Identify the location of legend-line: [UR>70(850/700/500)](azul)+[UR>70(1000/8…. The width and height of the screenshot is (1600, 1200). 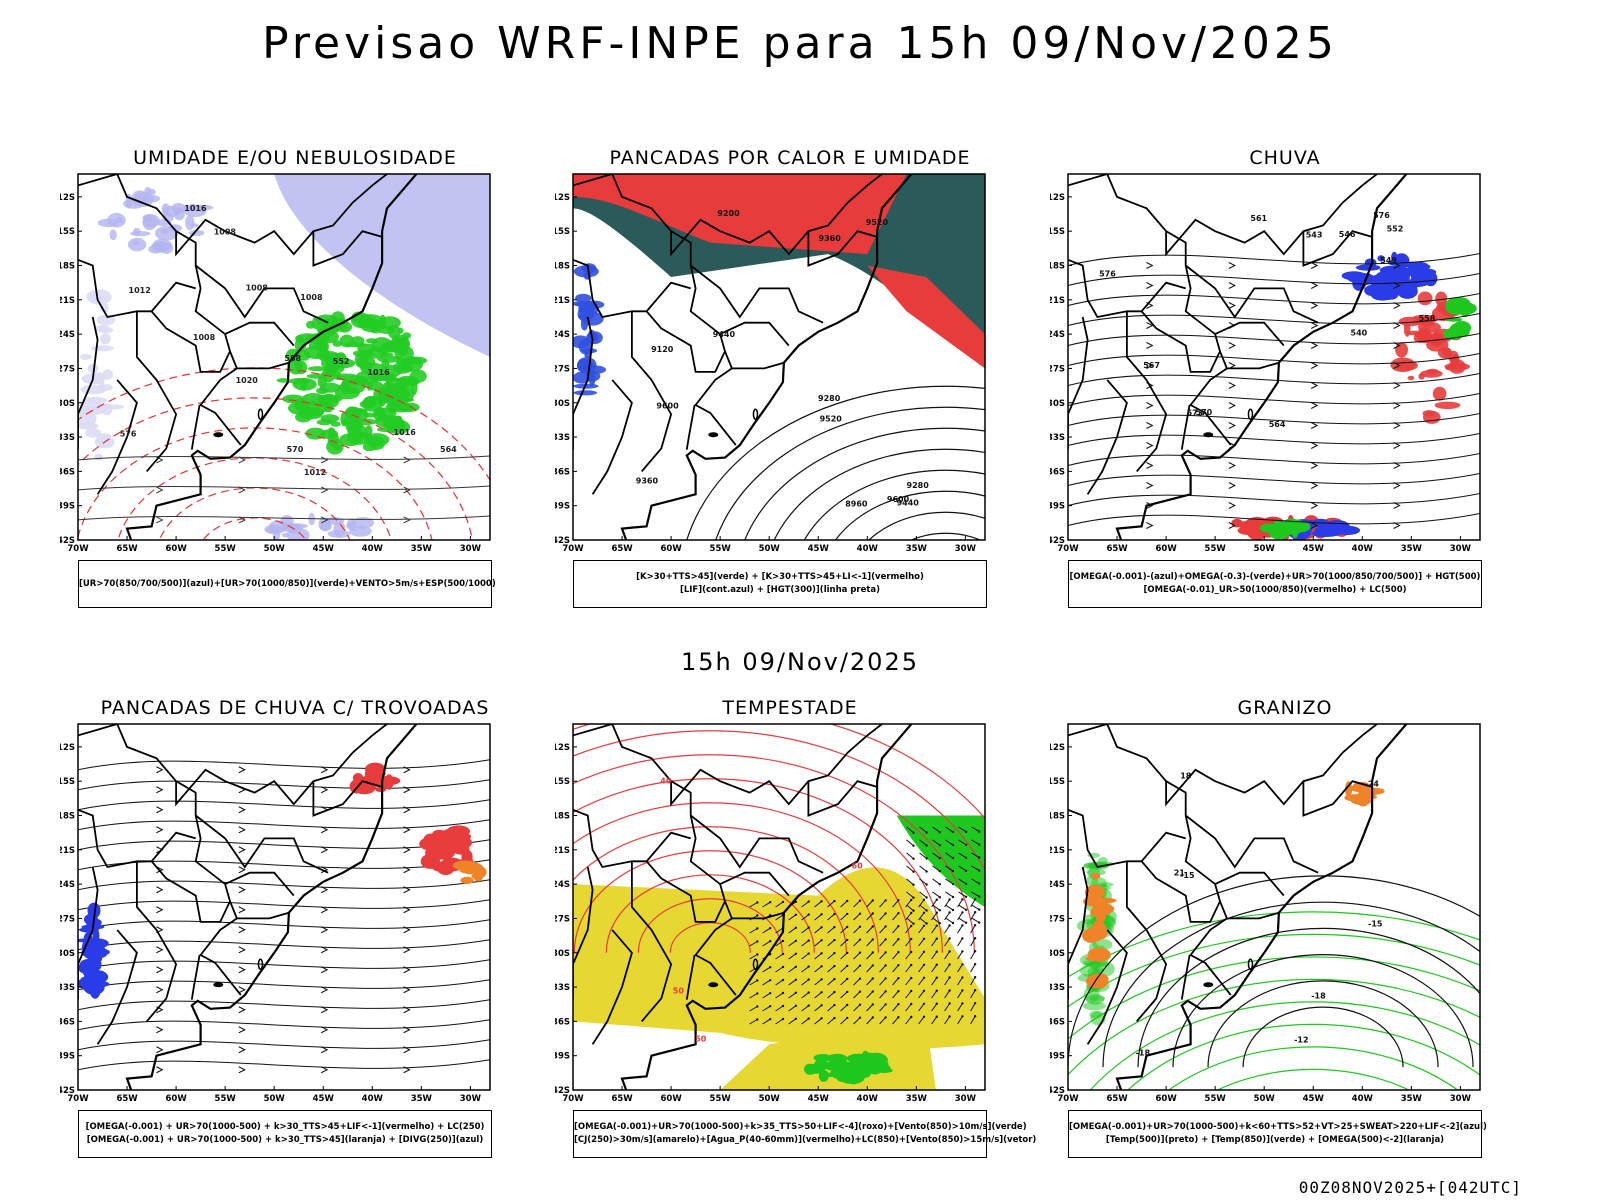
(287, 583).